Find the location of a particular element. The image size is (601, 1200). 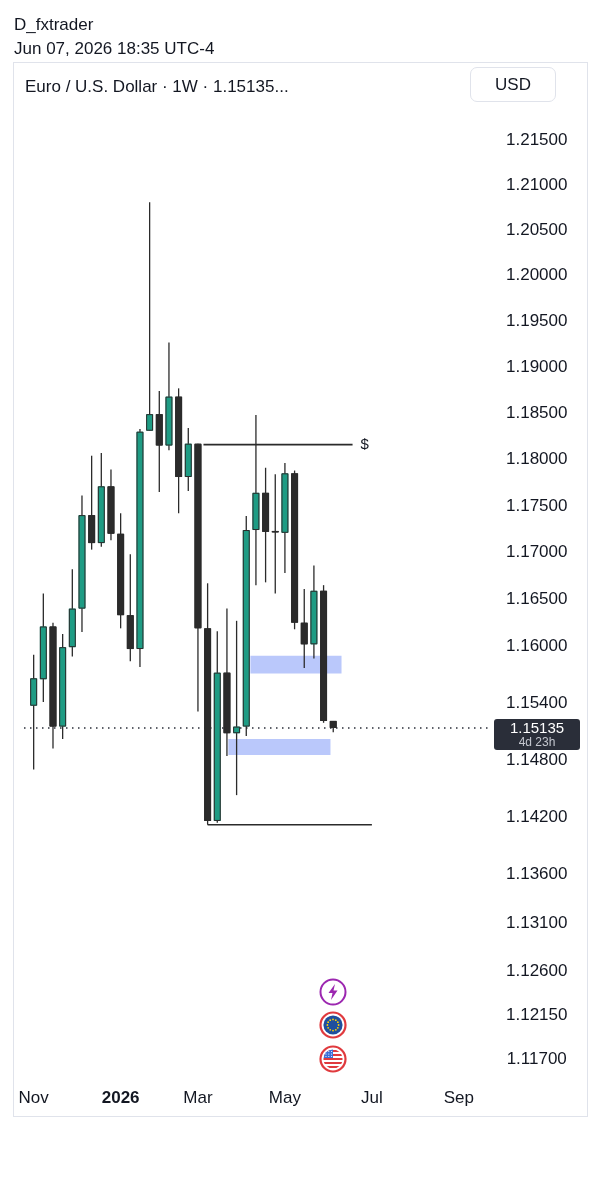

y-tick-label: 1.13600 is located at coordinates (537, 874).